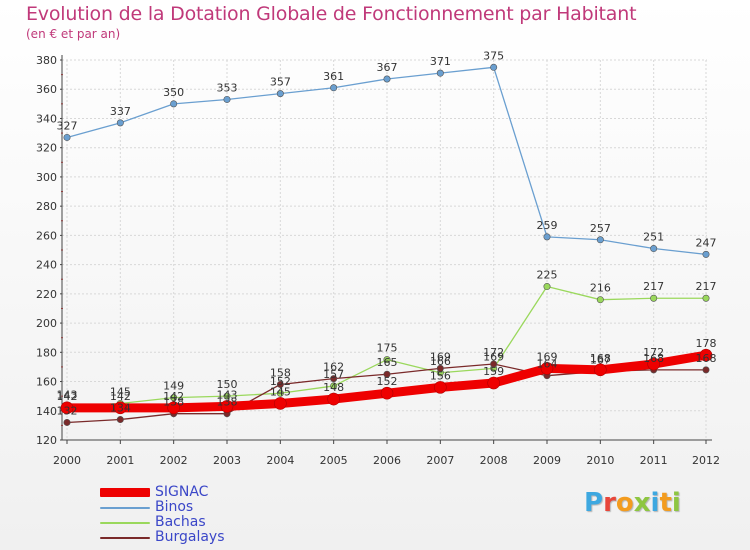 The height and width of the screenshot is (550, 750). What do you see at coordinates (120, 460) in the screenshot?
I see `x-tick-label: 2001` at bounding box center [120, 460].